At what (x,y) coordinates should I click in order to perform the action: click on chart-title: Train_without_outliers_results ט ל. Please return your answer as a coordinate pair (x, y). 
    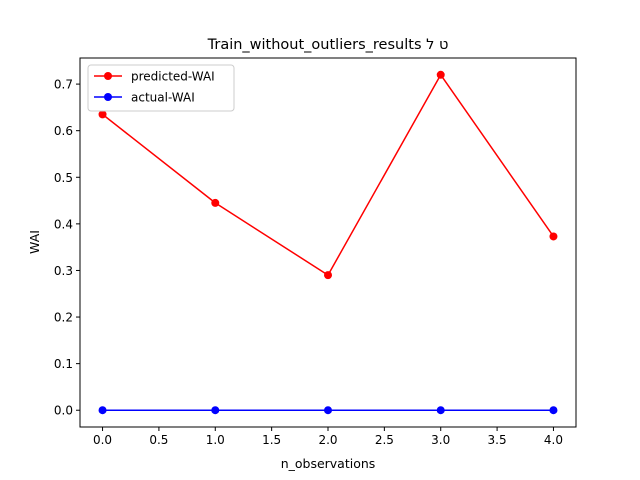
    Looking at the image, I should click on (328, 45).